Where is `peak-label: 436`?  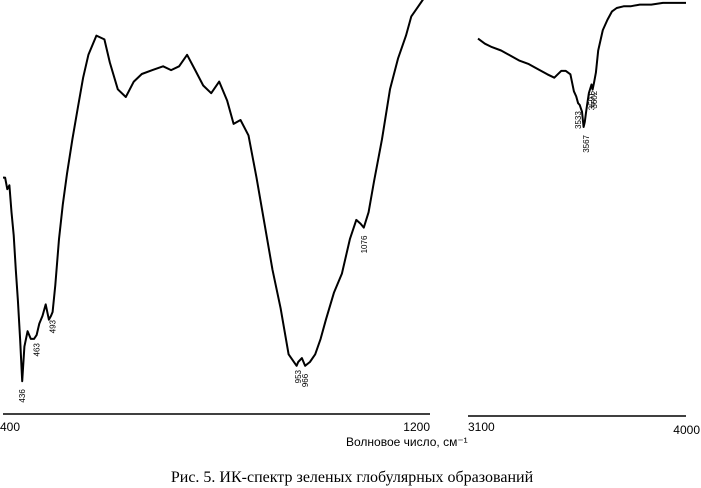 peak-label: 436 is located at coordinates (22, 396).